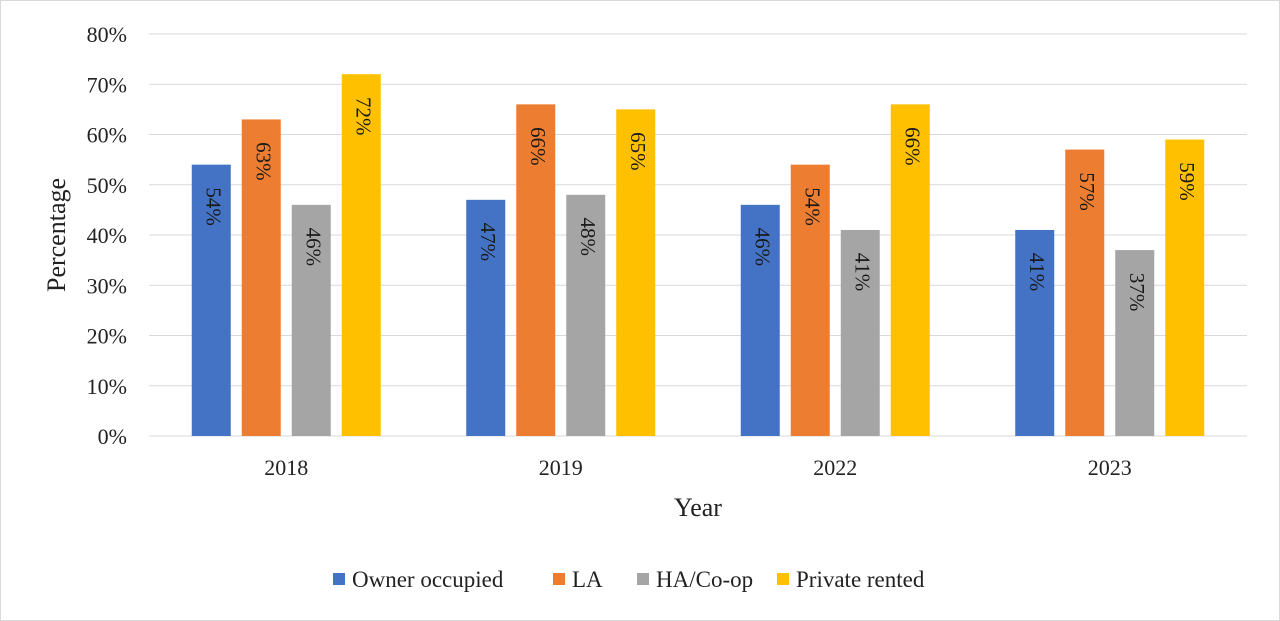 This screenshot has height=621, width=1280. I want to click on y-tick-label: 30%, so click(107, 285).